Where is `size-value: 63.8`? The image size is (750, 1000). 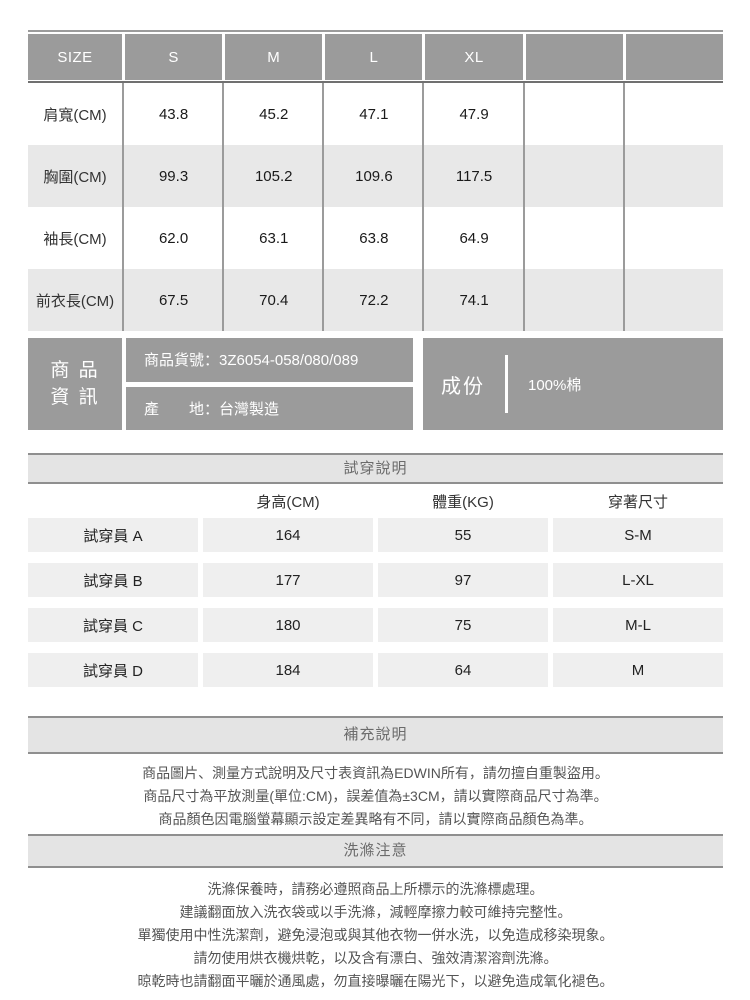 size-value: 63.8 is located at coordinates (372, 238).